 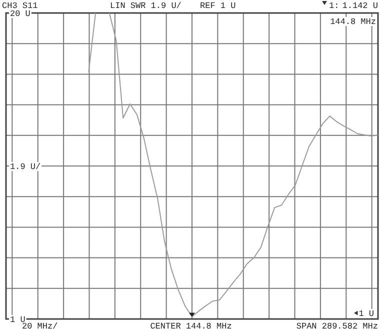 What do you see at coordinates (366, 314) in the screenshot?
I see `annotation: 1 U` at bounding box center [366, 314].